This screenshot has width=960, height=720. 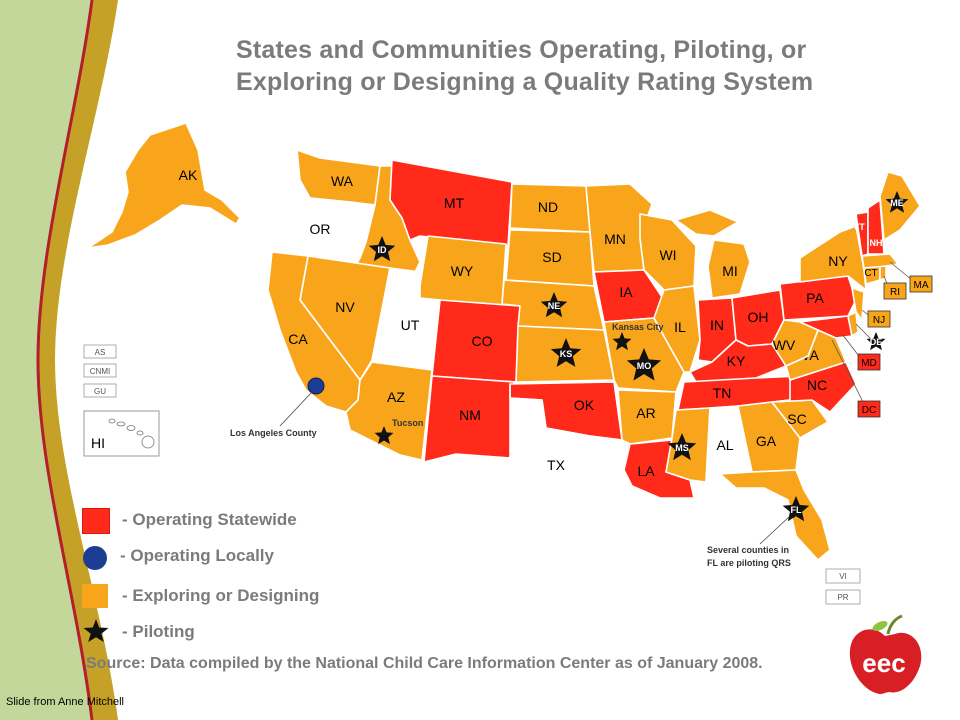 I want to click on label-mi: MI, so click(x=730, y=271).